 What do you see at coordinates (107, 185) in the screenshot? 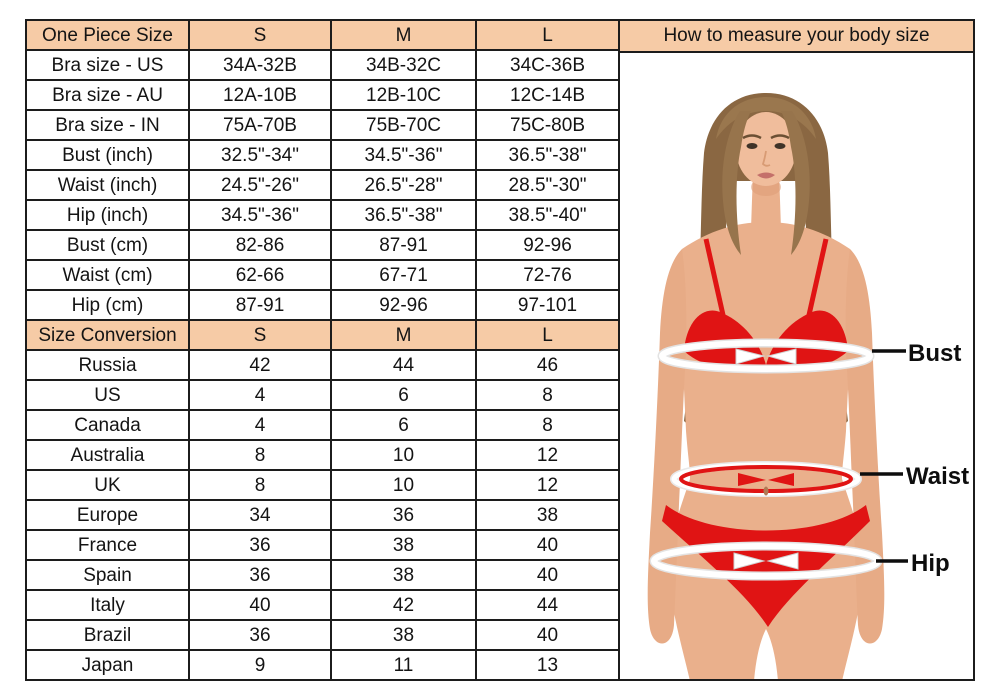
I see `row-label: Waist (inch)` at bounding box center [107, 185].